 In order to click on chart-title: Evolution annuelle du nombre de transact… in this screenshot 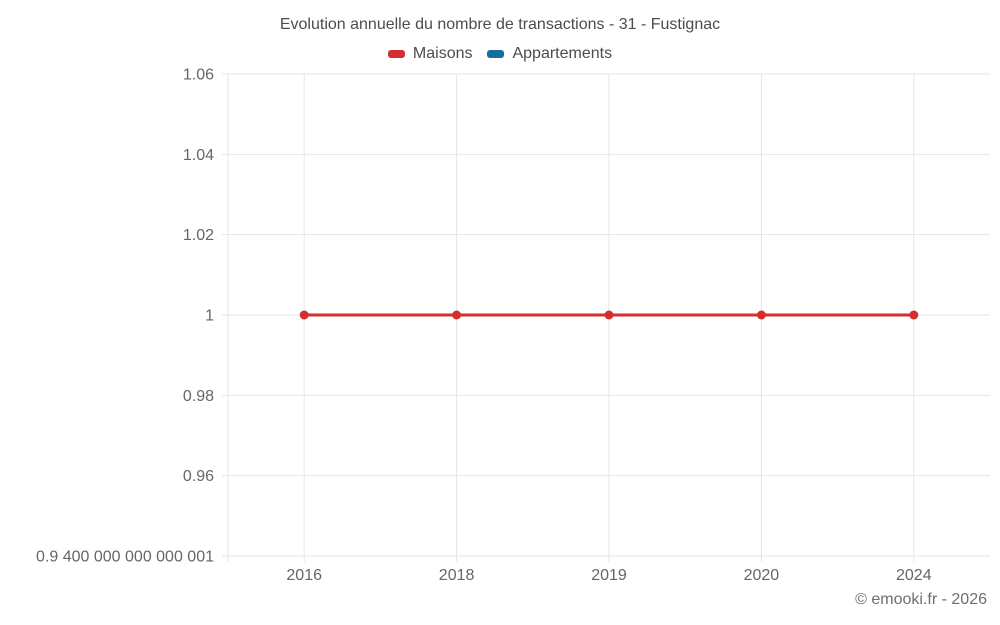, I will do `click(500, 24)`.